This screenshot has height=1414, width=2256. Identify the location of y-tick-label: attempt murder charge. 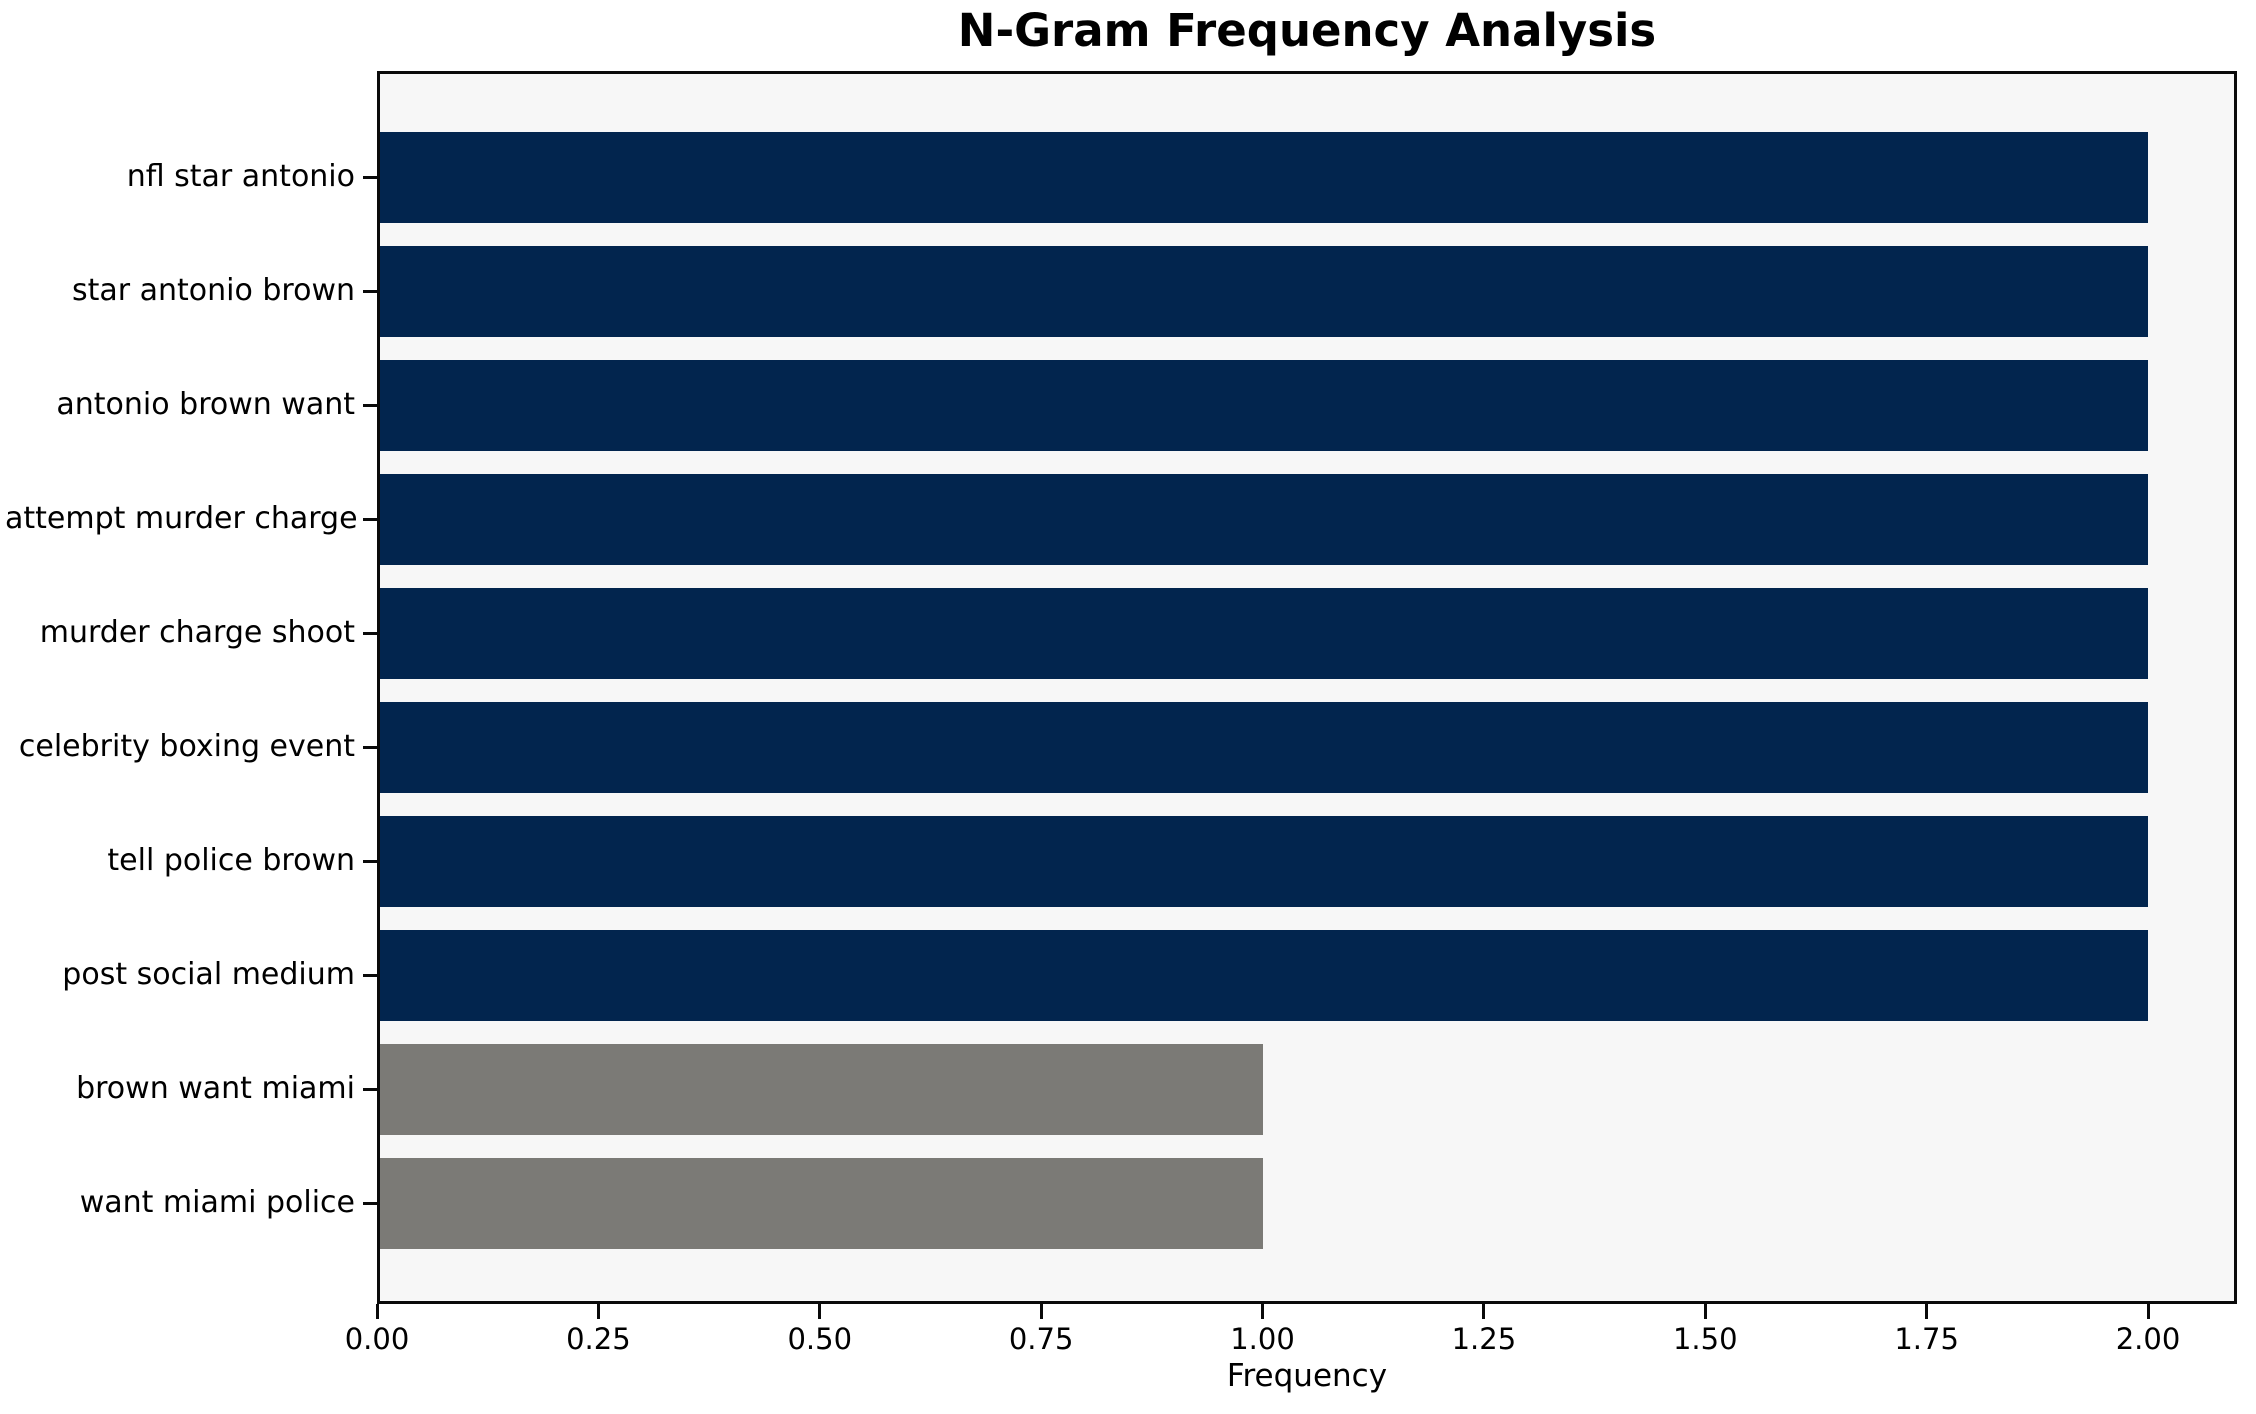
(181, 518).